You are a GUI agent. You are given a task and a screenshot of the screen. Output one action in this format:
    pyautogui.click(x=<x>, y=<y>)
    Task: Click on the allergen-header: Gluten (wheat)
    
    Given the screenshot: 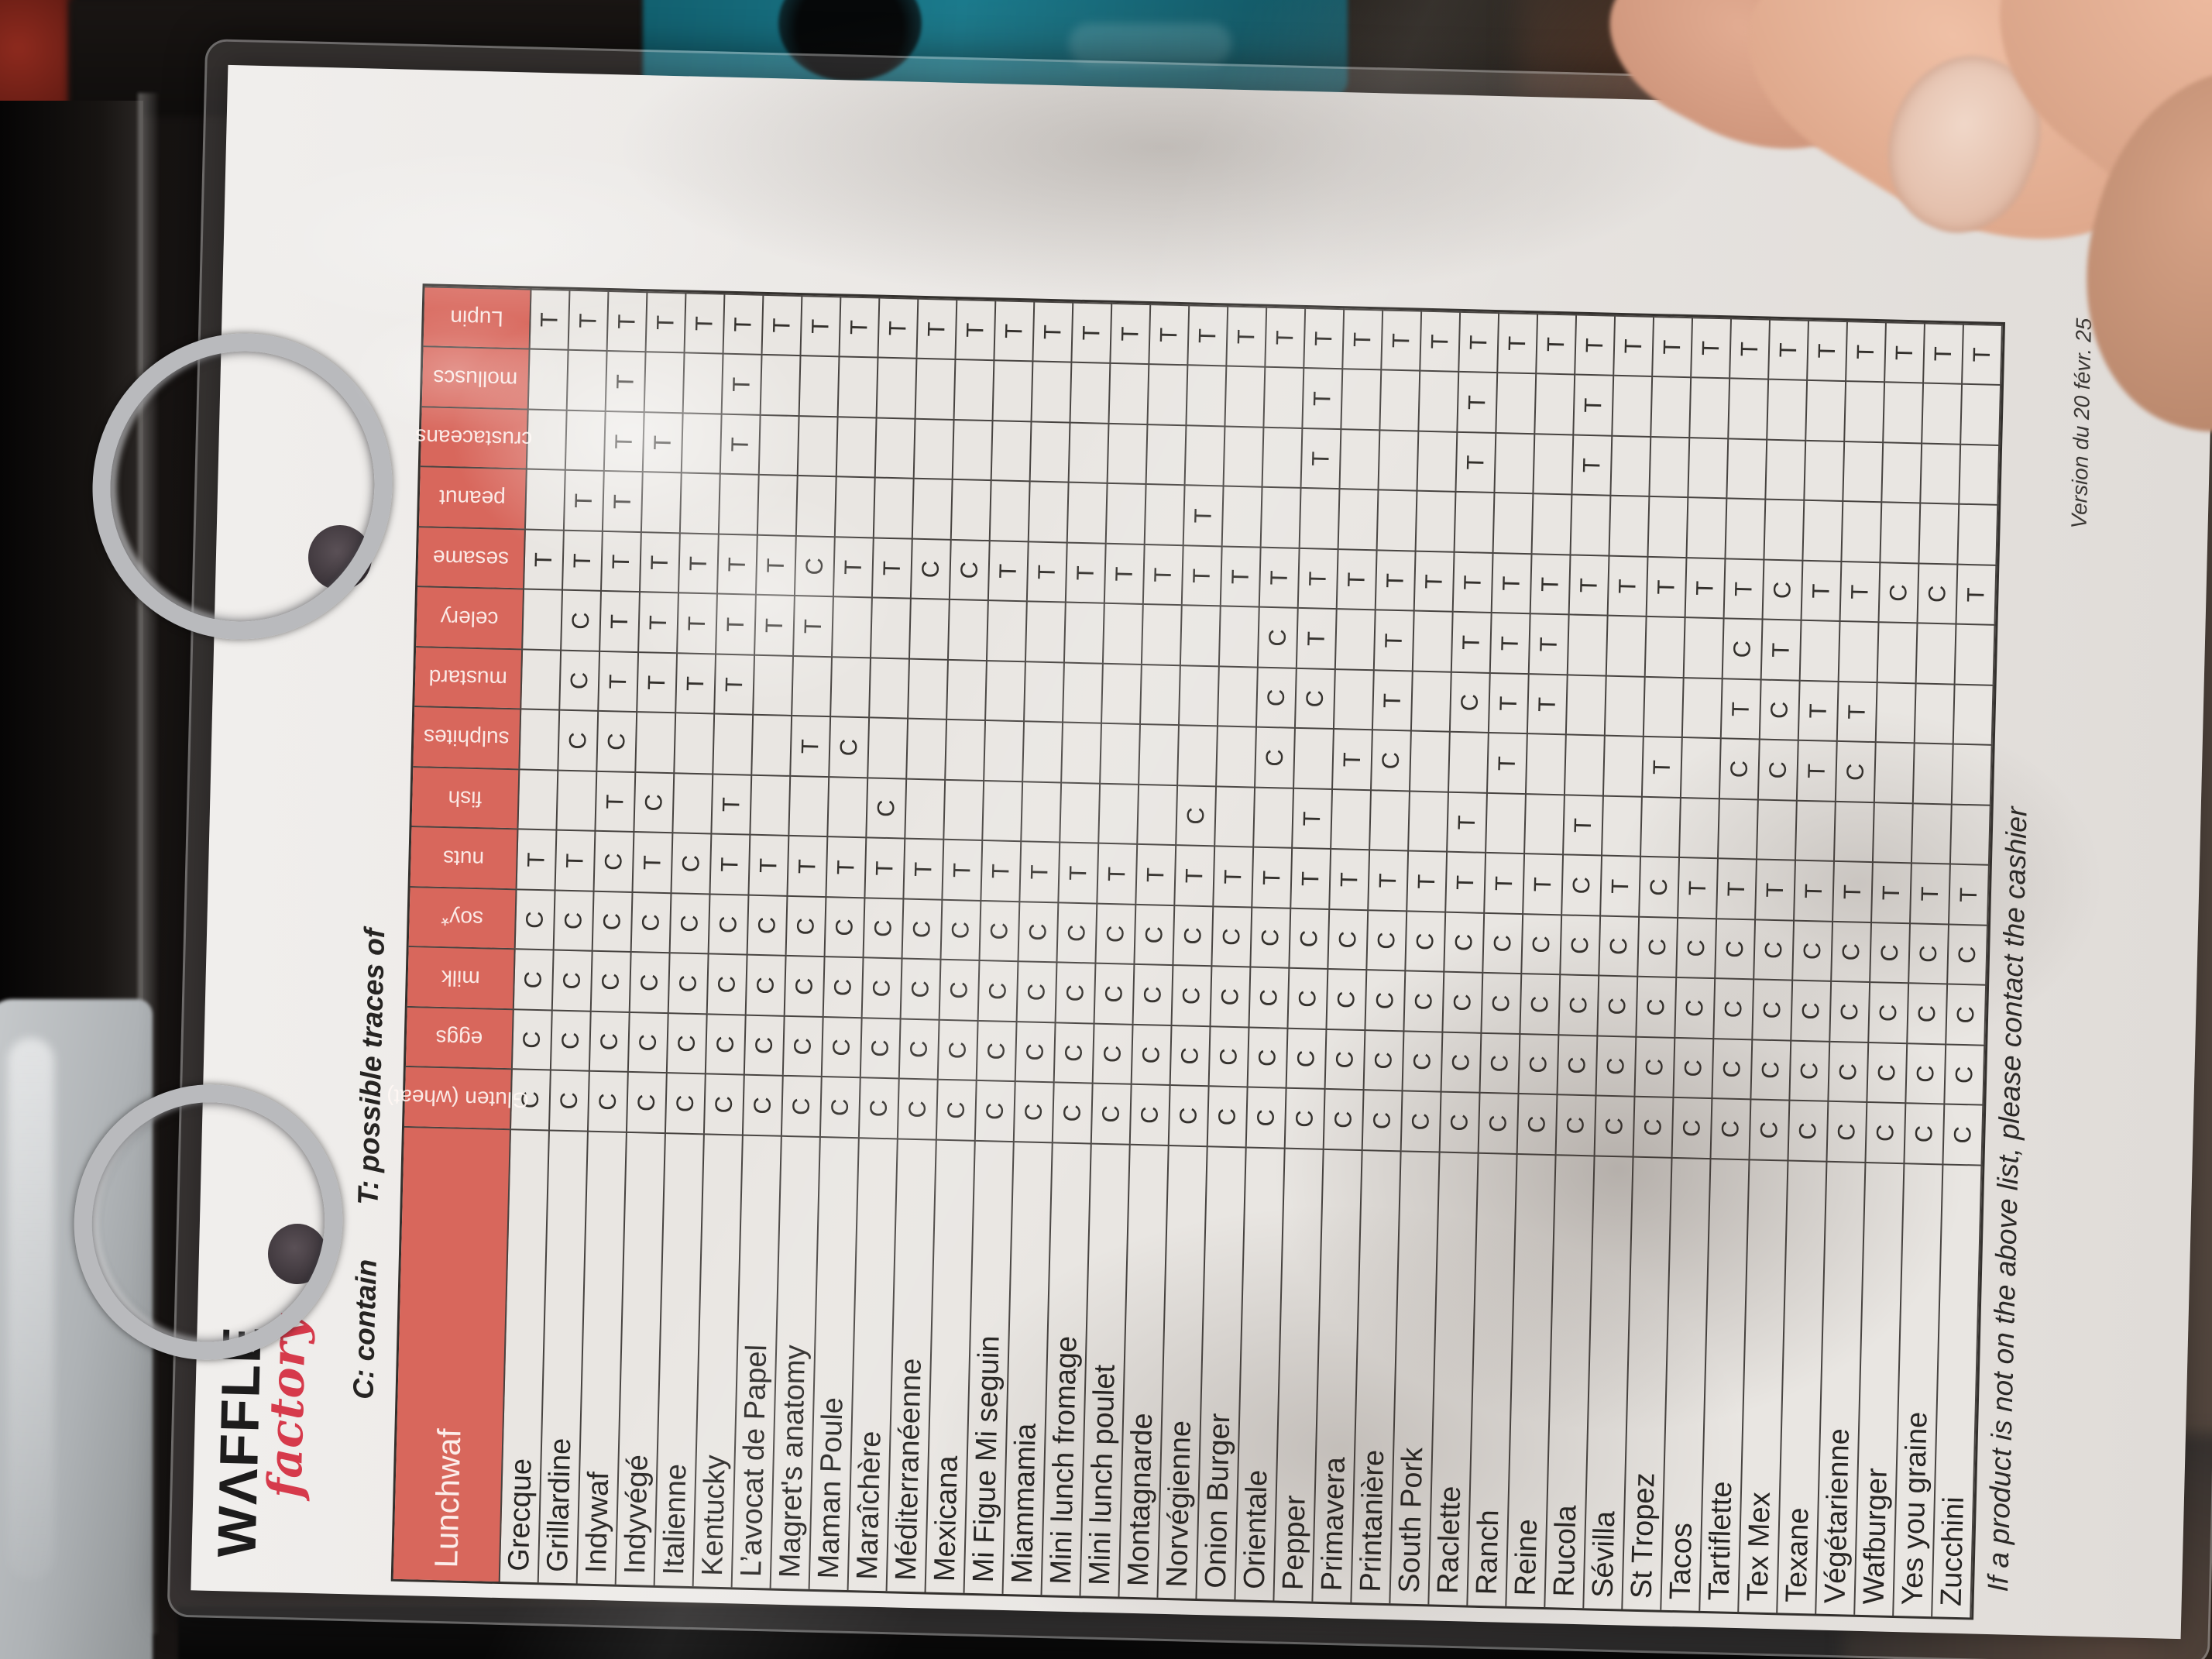 What is the action you would take?
    pyautogui.click(x=457, y=1097)
    